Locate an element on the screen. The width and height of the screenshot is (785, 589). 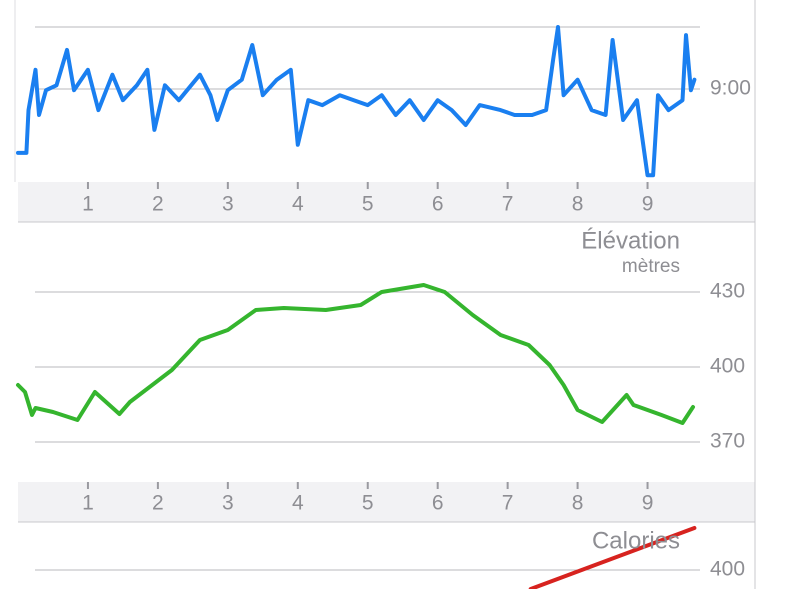
data-line is located at coordinates (612, 557).